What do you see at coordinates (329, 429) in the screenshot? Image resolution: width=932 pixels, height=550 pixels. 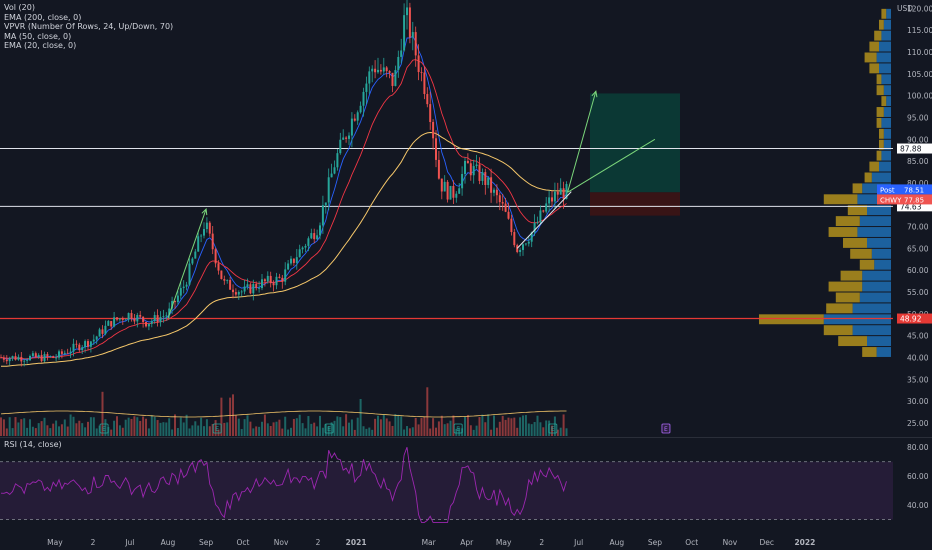 I see `earnings-label: E` at bounding box center [329, 429].